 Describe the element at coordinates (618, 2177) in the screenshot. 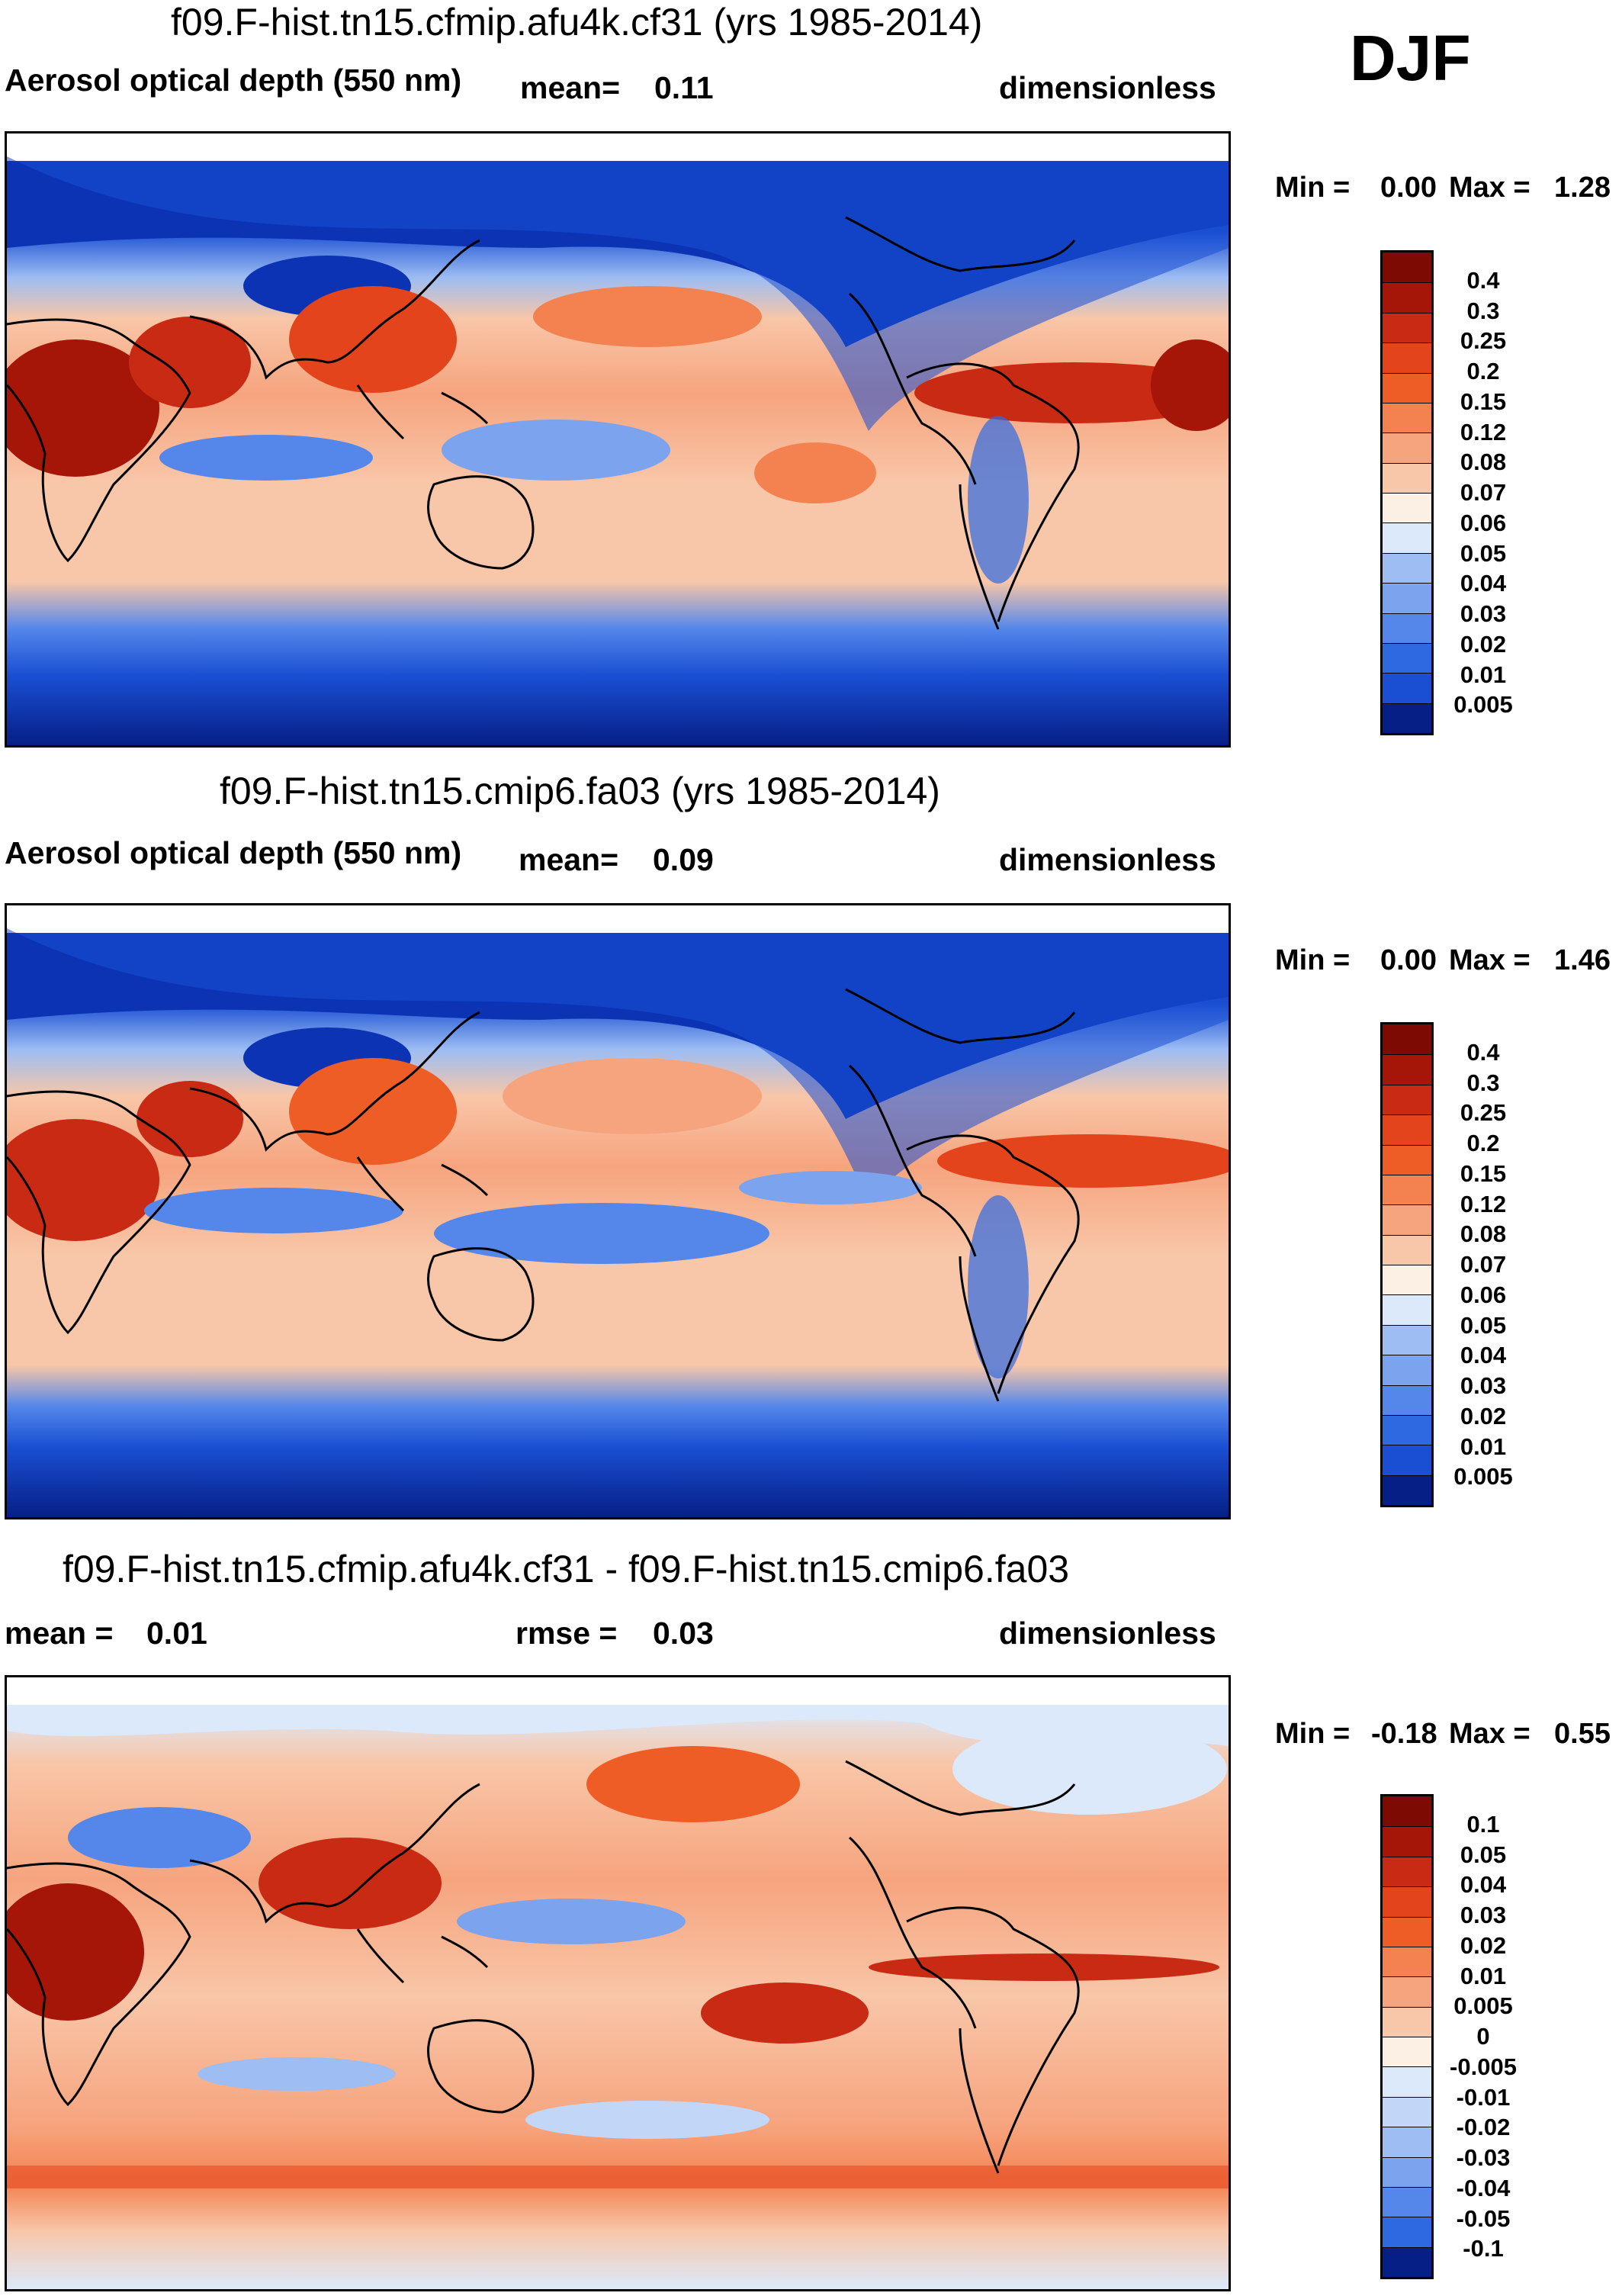

I see `panel-3-southern-band` at that location.